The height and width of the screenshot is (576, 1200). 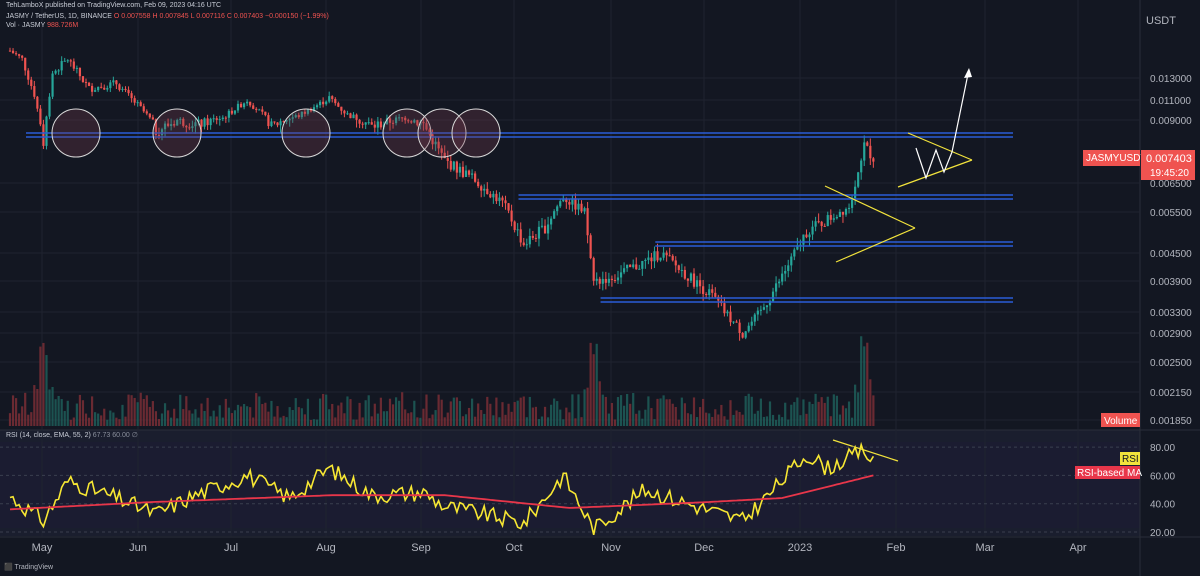 I want to click on tradingview-logo: ⬛ TradingView, so click(x=28, y=567).